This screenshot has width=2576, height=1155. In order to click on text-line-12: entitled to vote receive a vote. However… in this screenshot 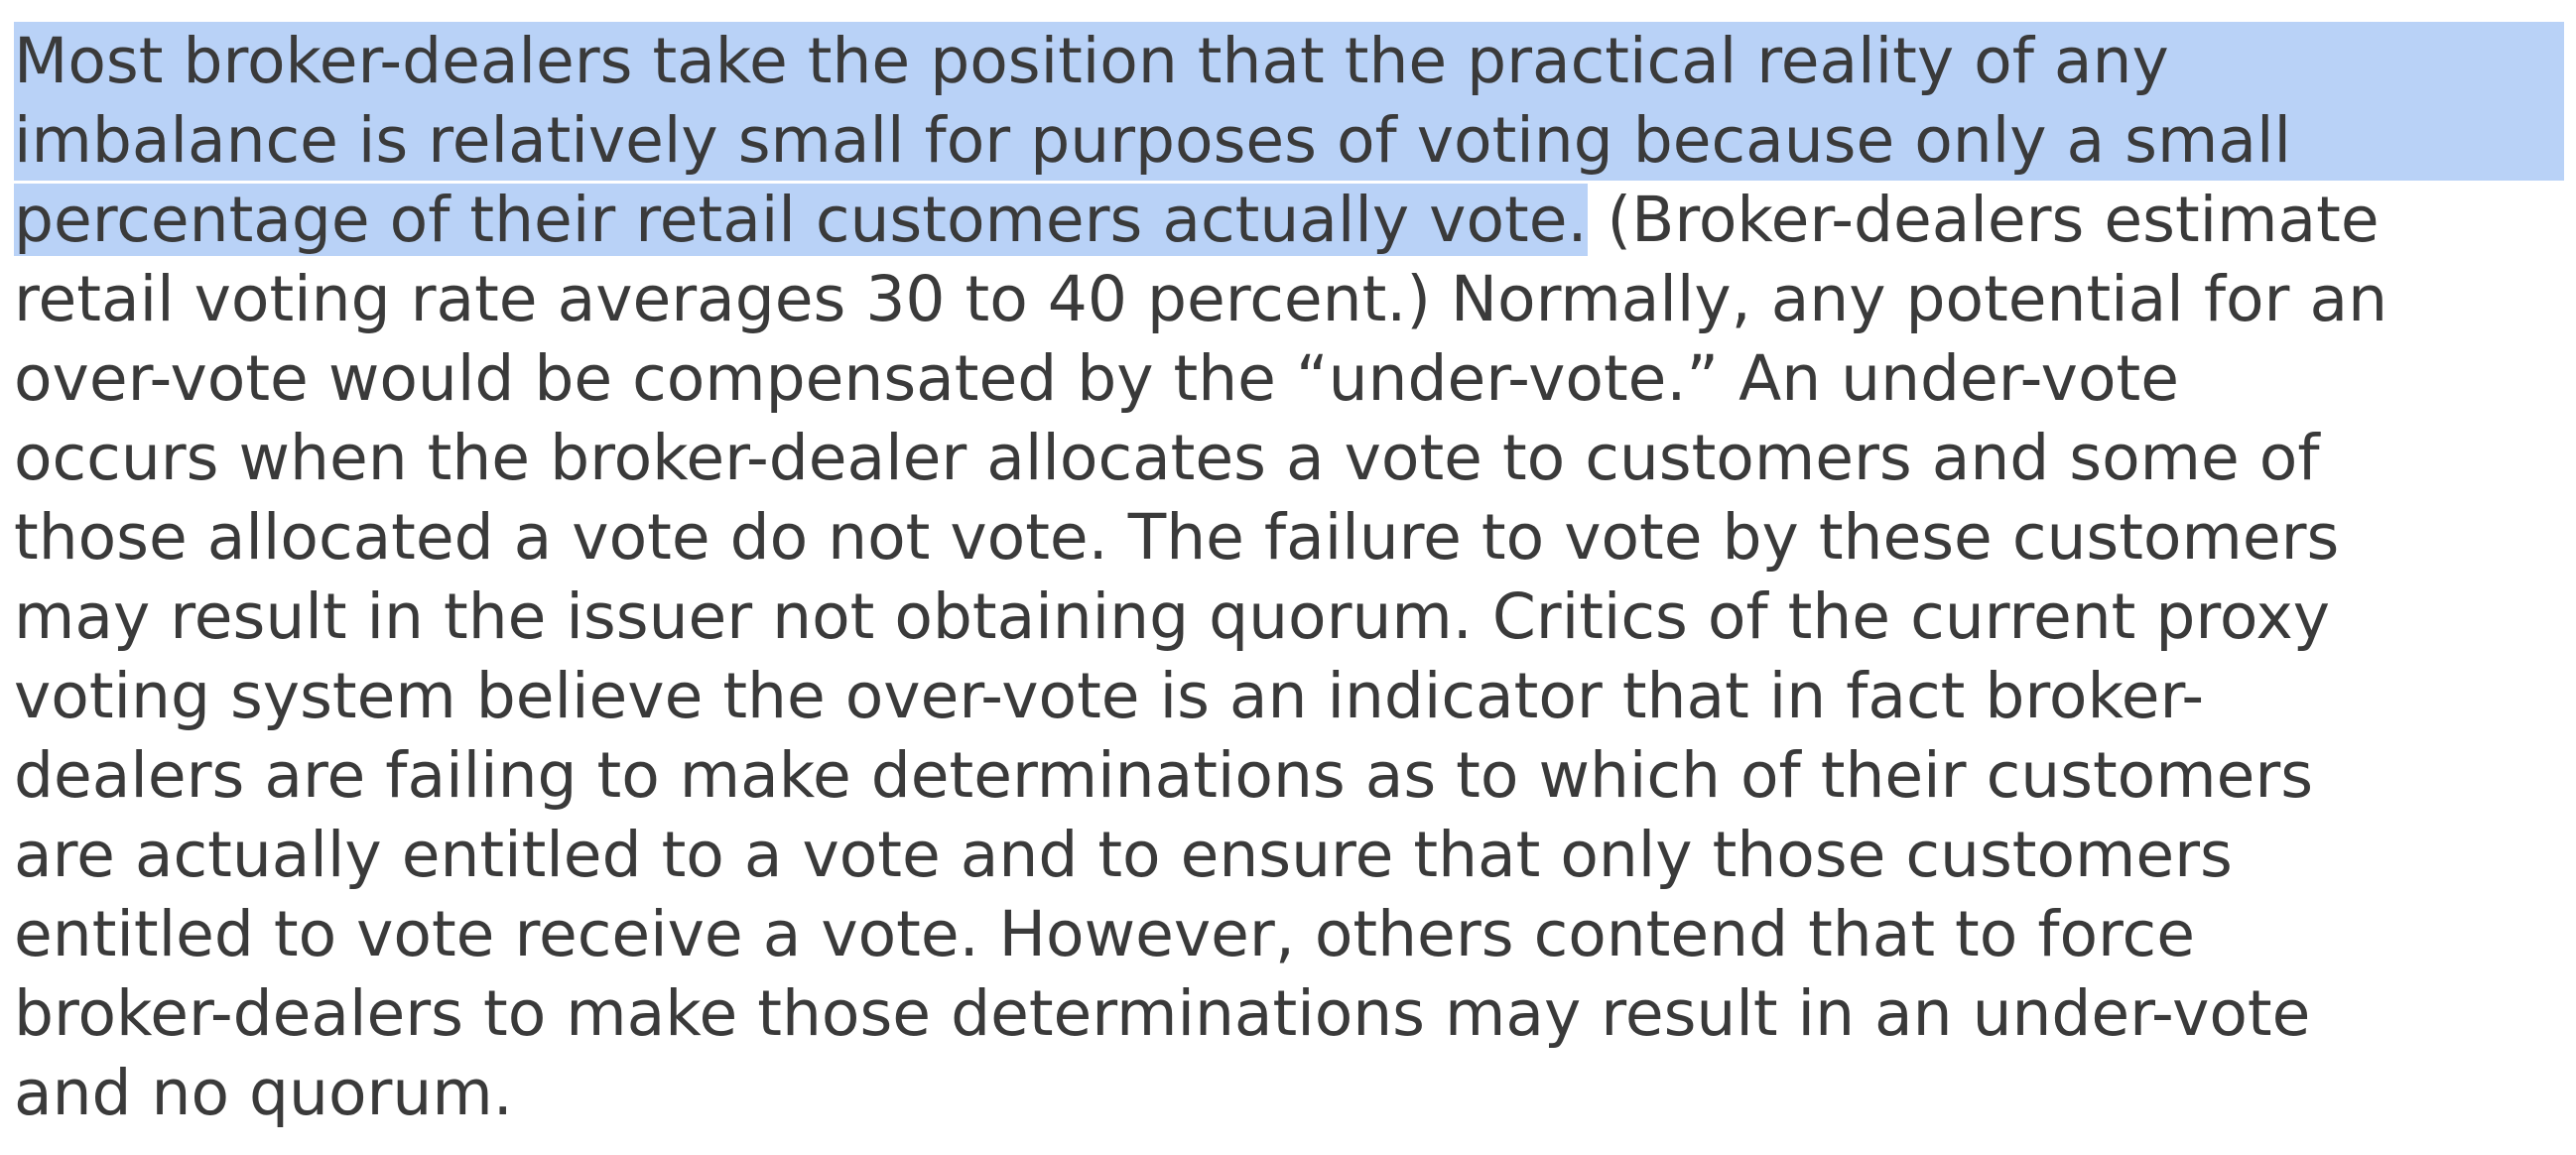, I will do `click(1105, 934)`.